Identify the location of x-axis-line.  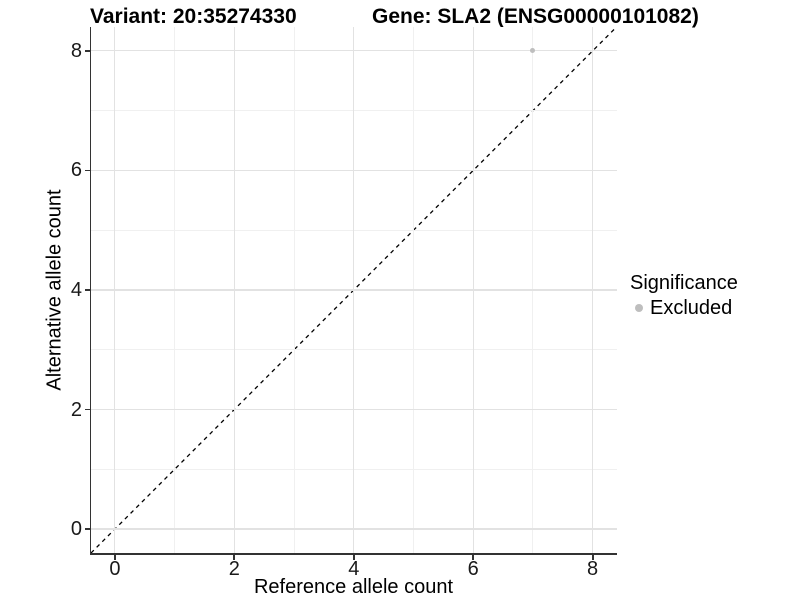
(353, 554).